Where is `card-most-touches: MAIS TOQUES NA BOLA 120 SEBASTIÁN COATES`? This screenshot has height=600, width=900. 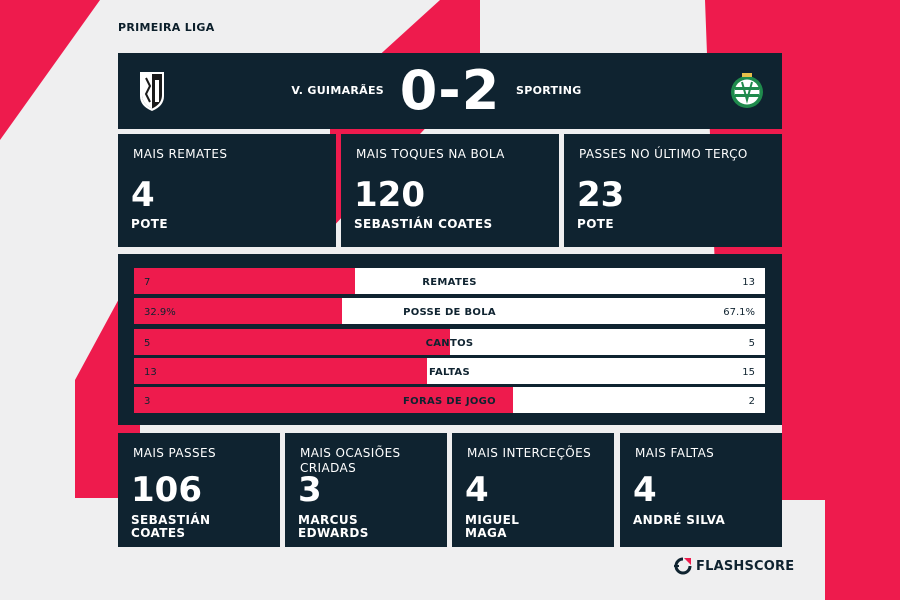 card-most-touches: MAIS TOQUES NA BOLA 120 SEBASTIÁN COATES is located at coordinates (450, 190).